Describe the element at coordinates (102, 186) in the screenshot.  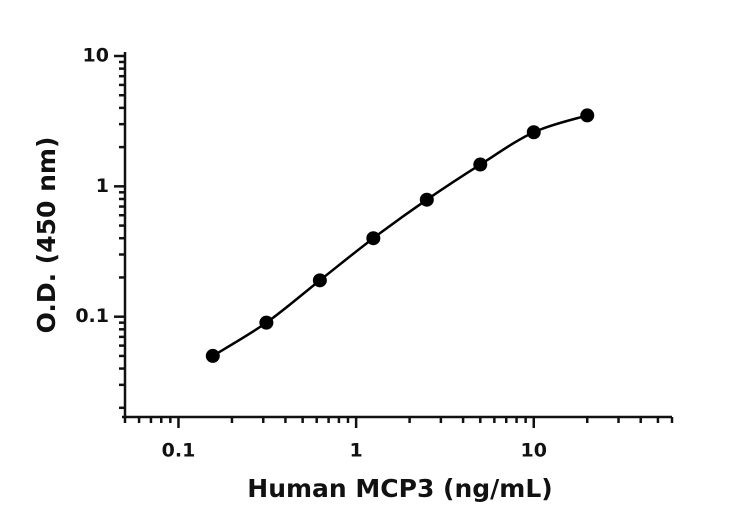
I see `y-tick-label: 1` at that location.